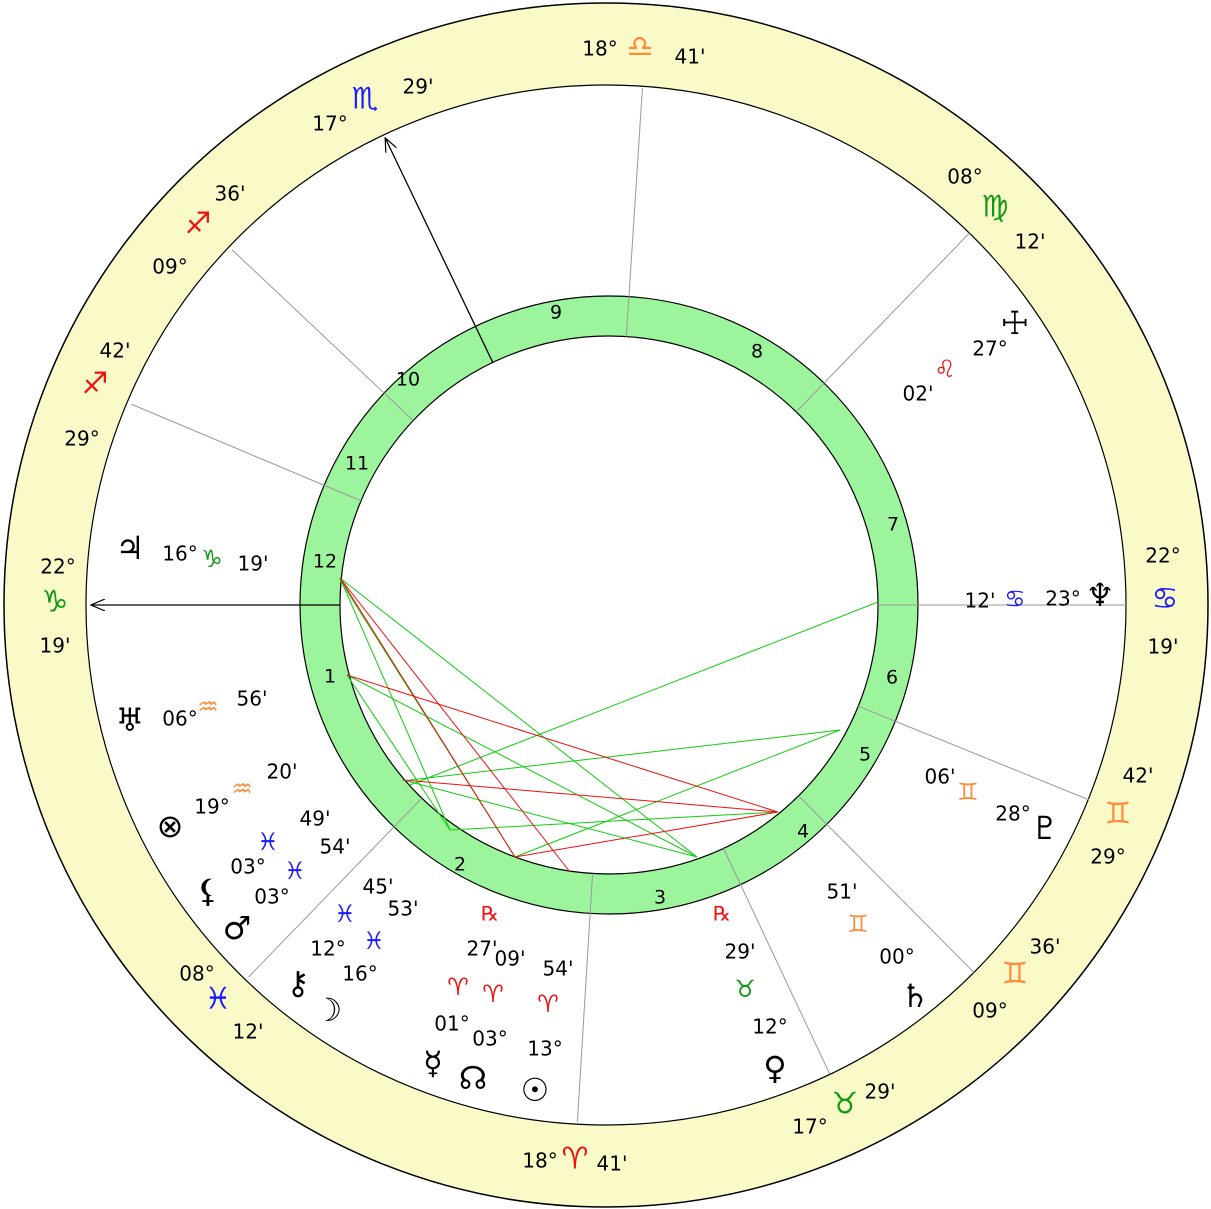  What do you see at coordinates (740, 952) in the screenshot?
I see `planet-minutes: 29'` at bounding box center [740, 952].